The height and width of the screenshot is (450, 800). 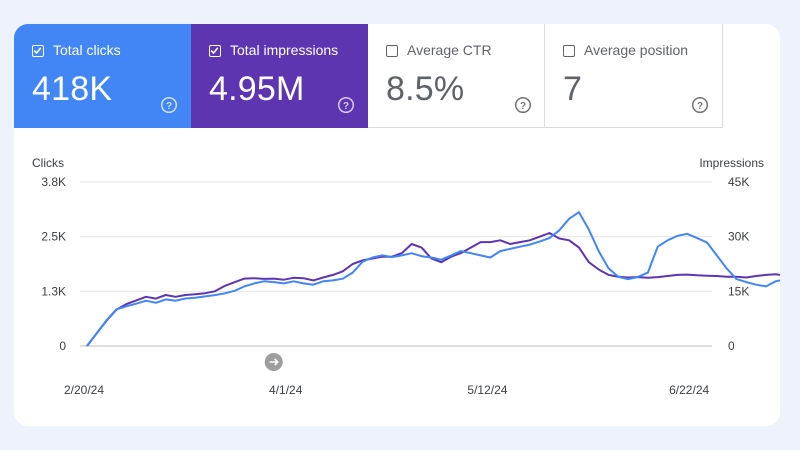 What do you see at coordinates (84, 390) in the screenshot?
I see `x-tick-label: 2/20/24` at bounding box center [84, 390].